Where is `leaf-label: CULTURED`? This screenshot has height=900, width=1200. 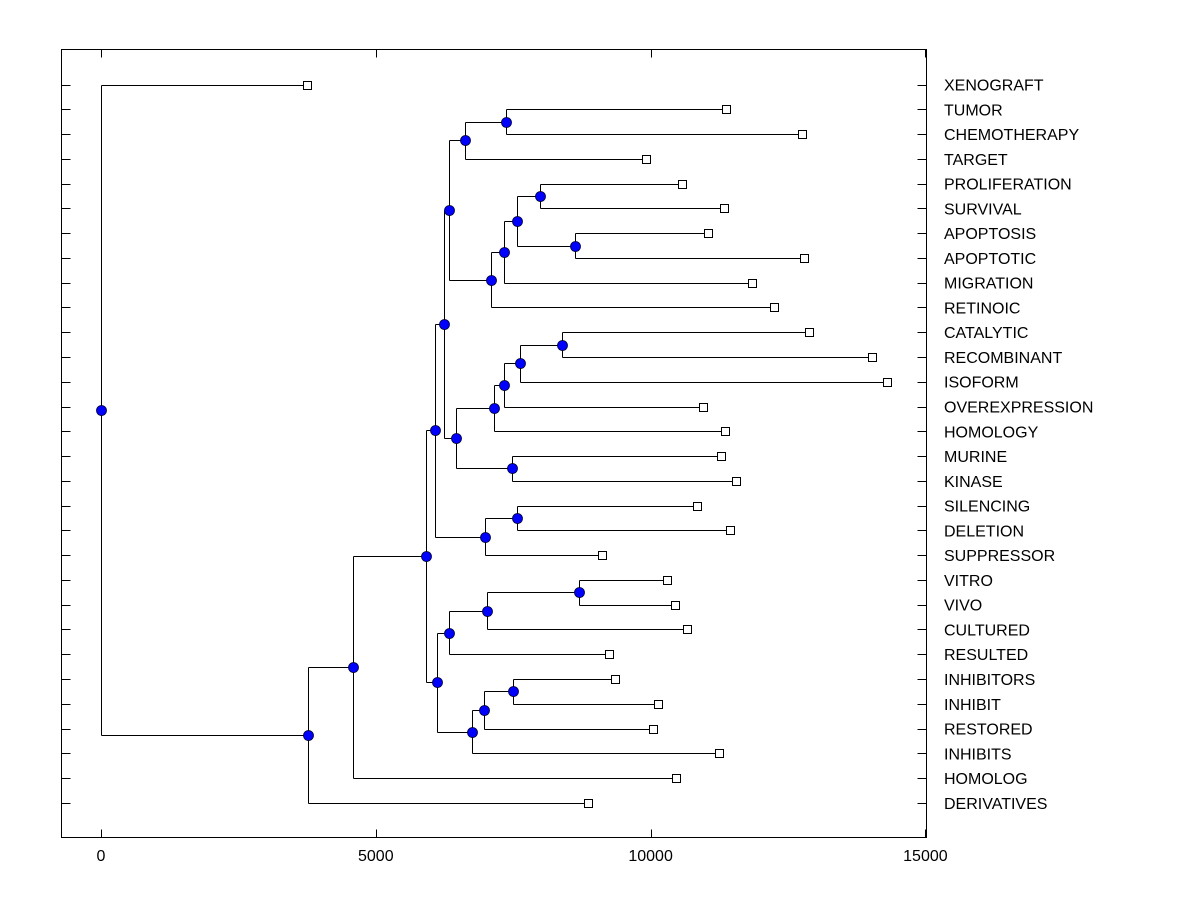
leaf-label: CULTURED is located at coordinates (987, 630).